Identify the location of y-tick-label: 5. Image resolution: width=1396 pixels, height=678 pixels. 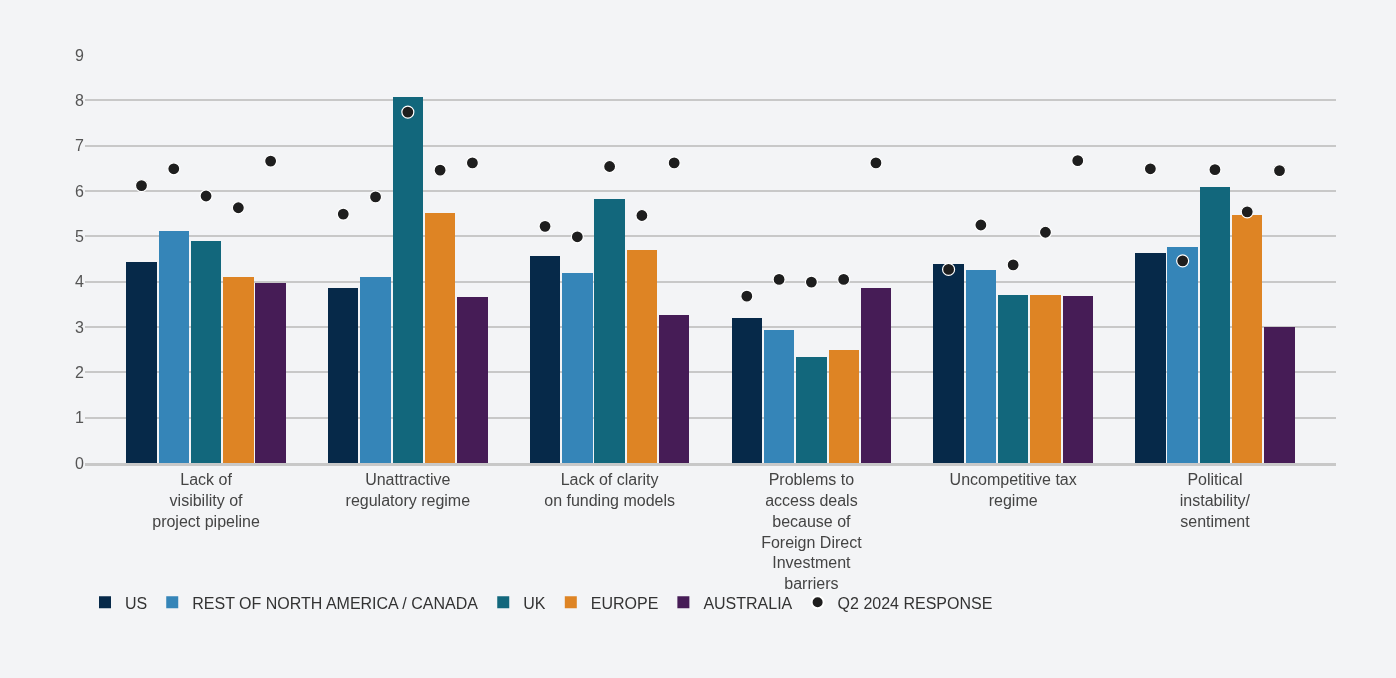
(80, 236).